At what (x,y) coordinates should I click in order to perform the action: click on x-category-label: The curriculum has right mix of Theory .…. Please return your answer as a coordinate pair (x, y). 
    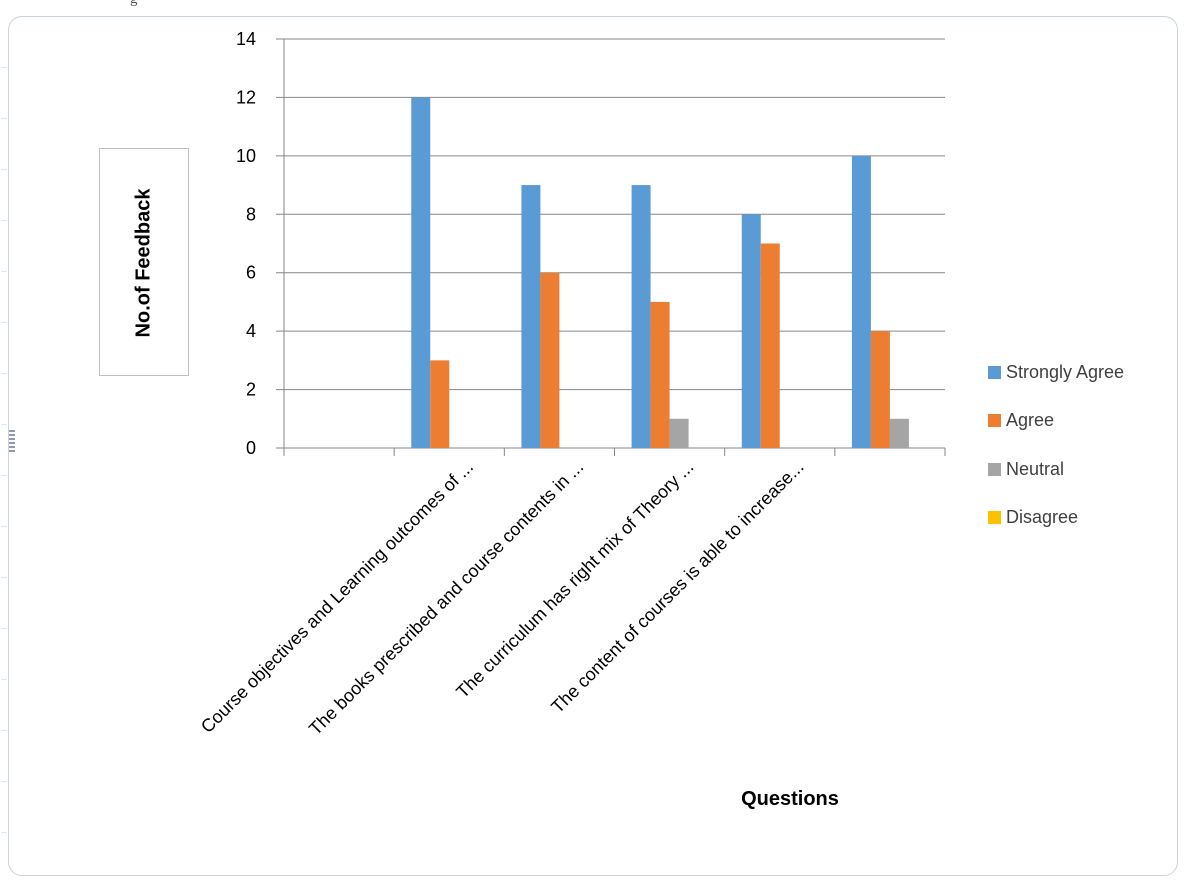
    Looking at the image, I should click on (574, 579).